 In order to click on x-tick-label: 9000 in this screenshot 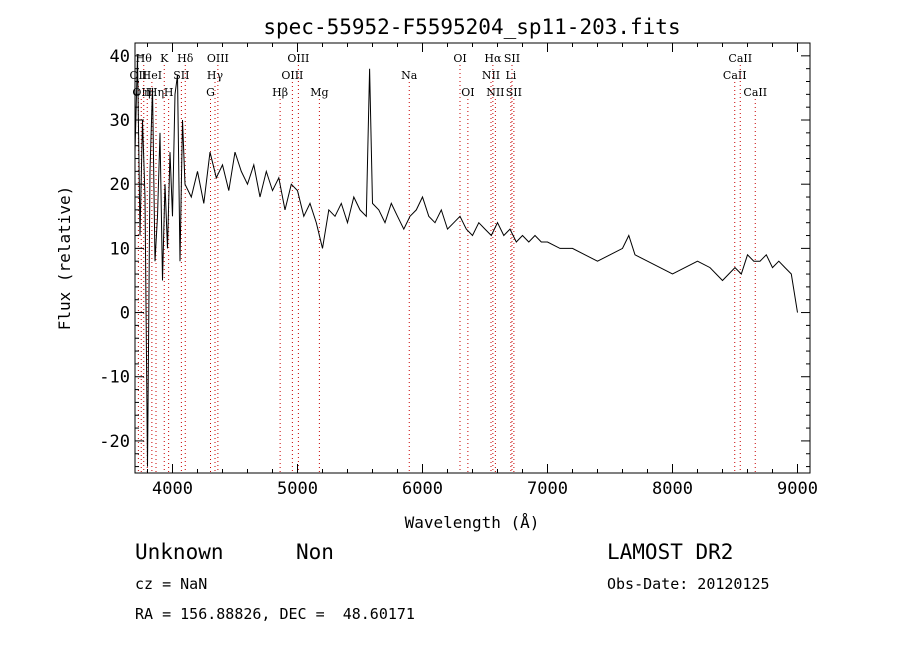, I will do `click(797, 489)`.